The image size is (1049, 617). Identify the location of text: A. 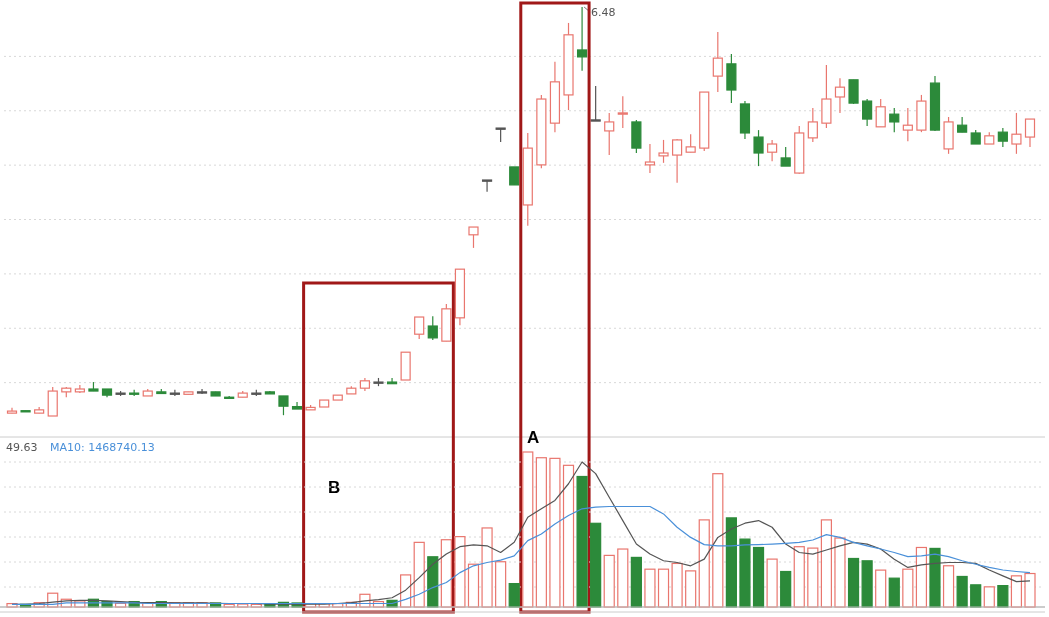
(533, 437).